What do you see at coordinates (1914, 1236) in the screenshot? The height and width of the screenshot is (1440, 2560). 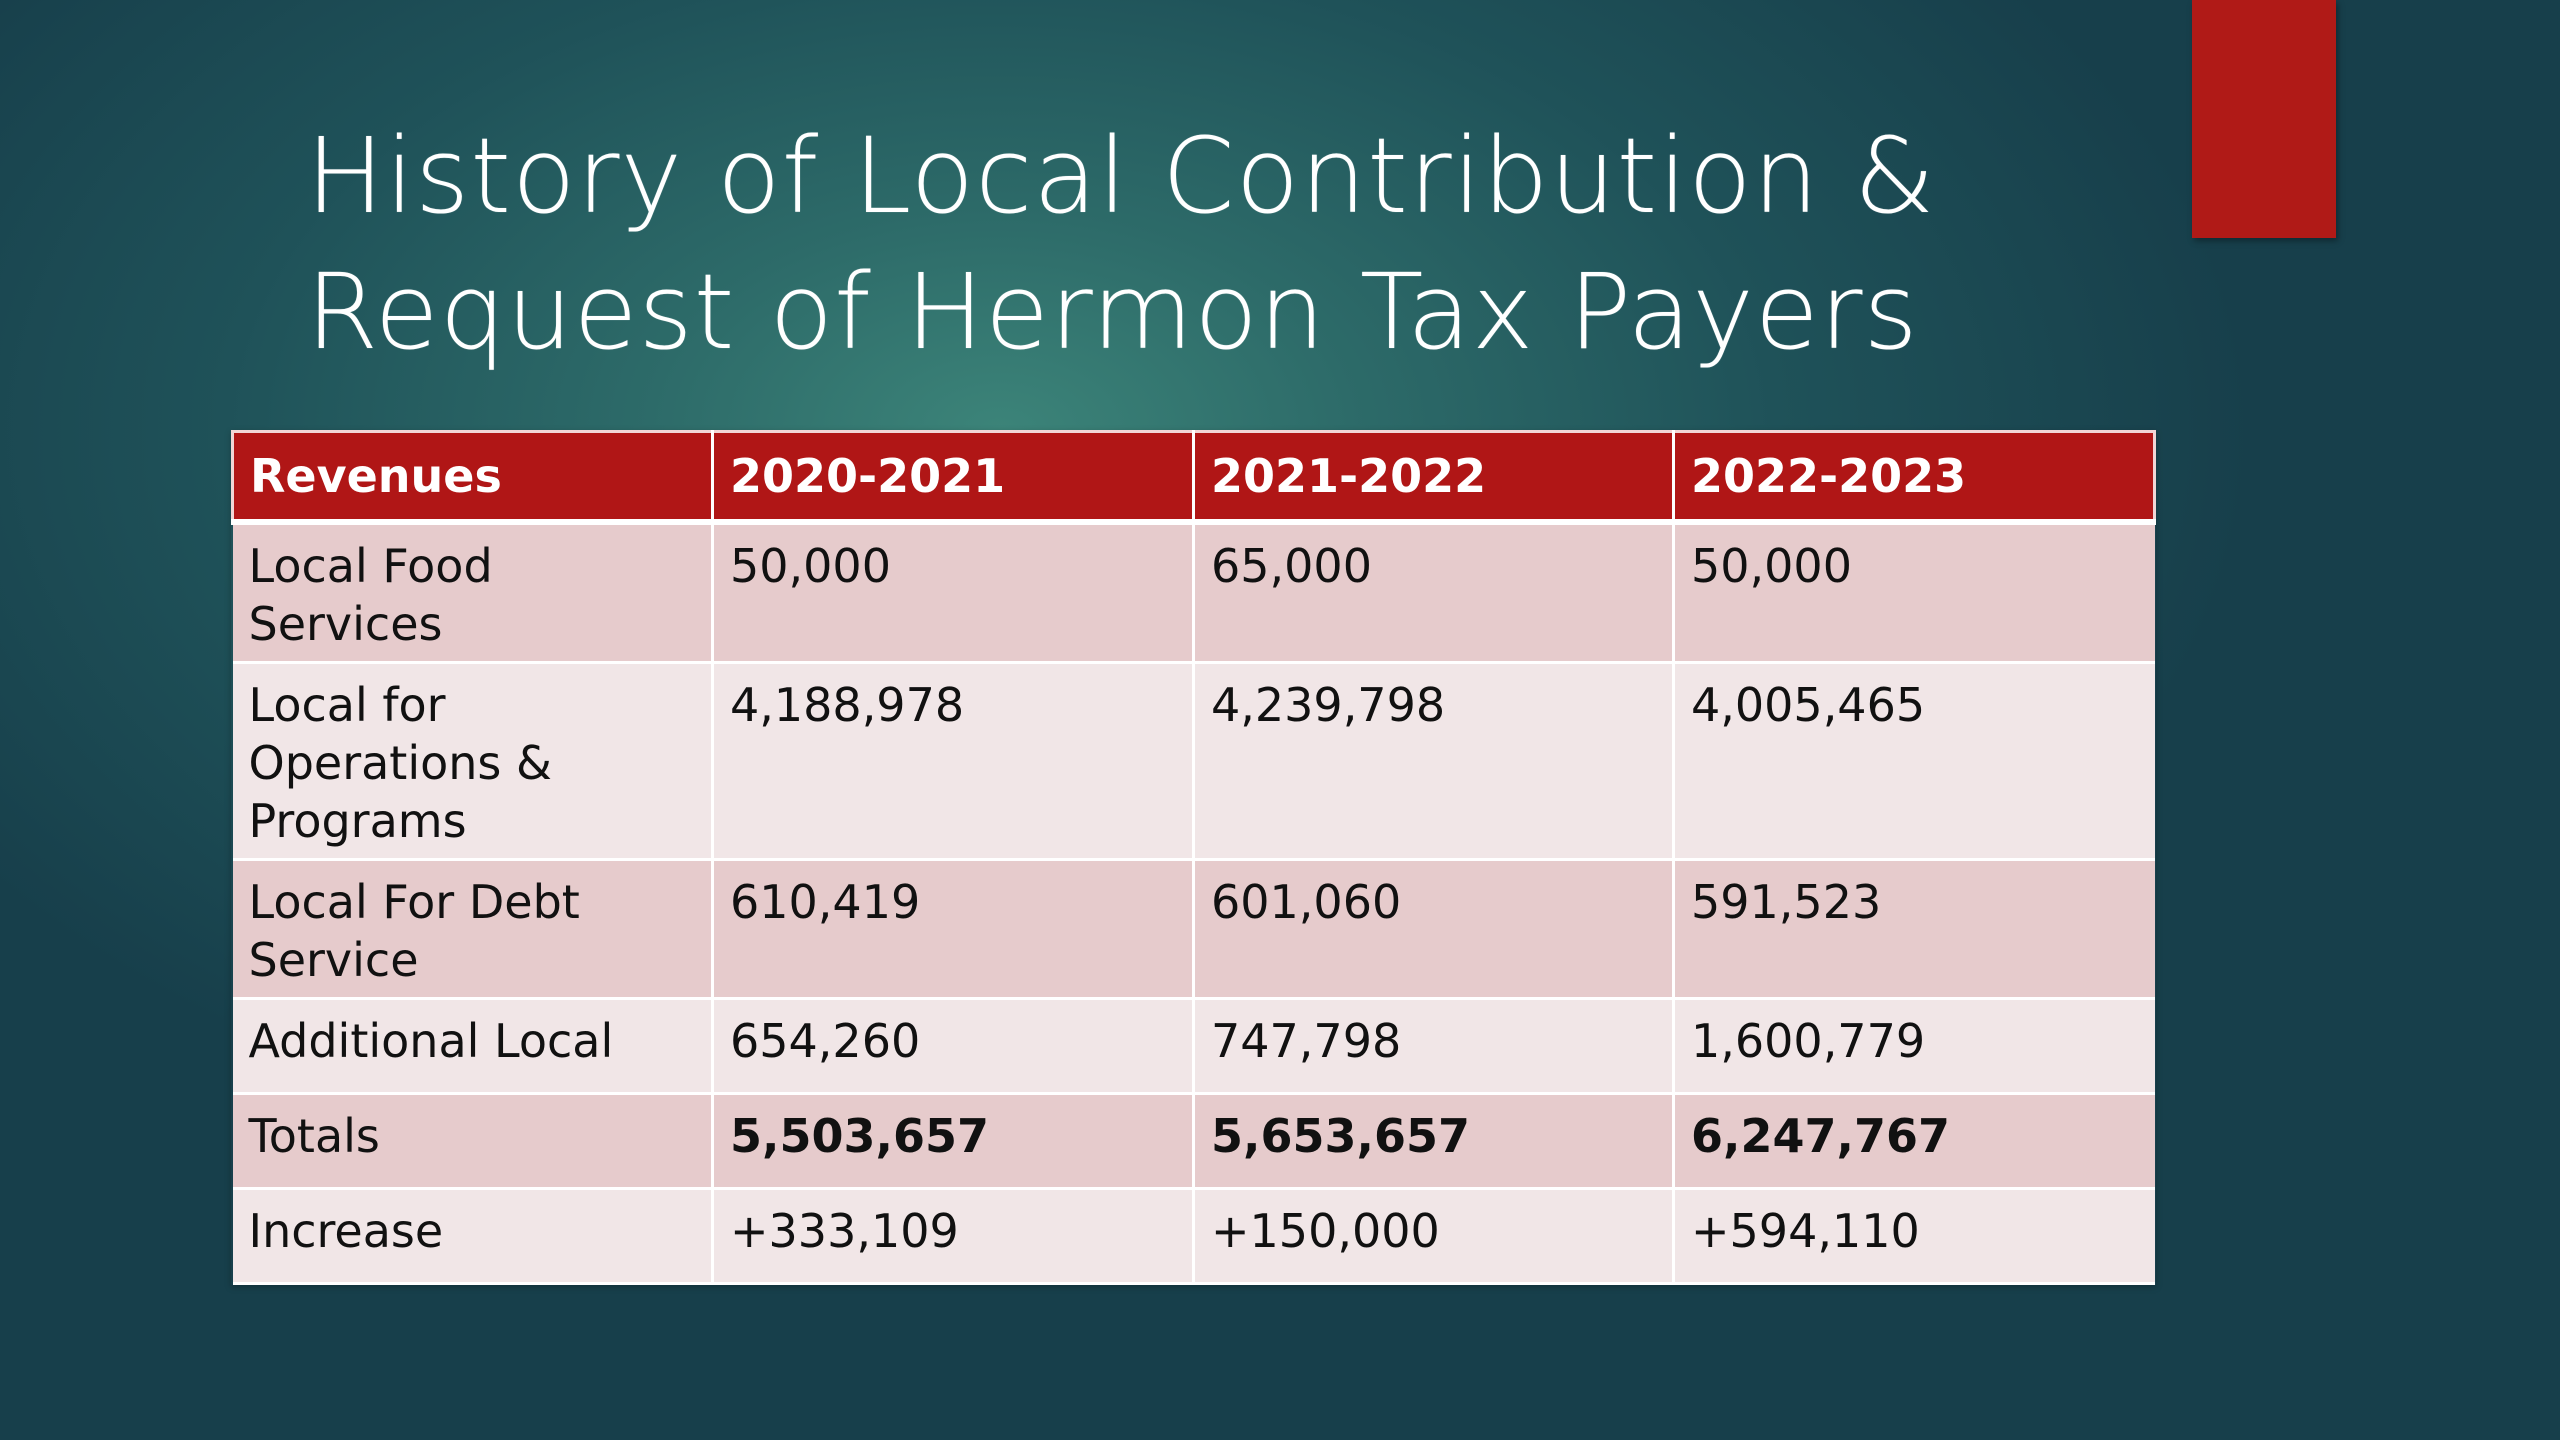 I see `cell-2022-2023: +594,110` at bounding box center [1914, 1236].